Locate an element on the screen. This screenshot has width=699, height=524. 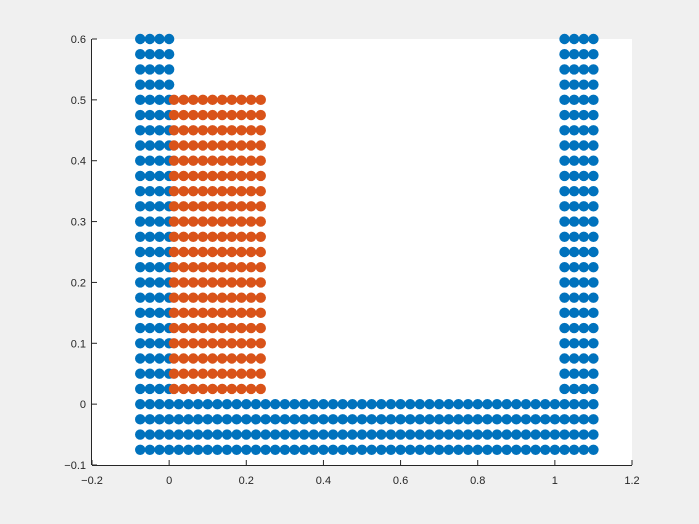
x-tick-label: 0 is located at coordinates (169, 481).